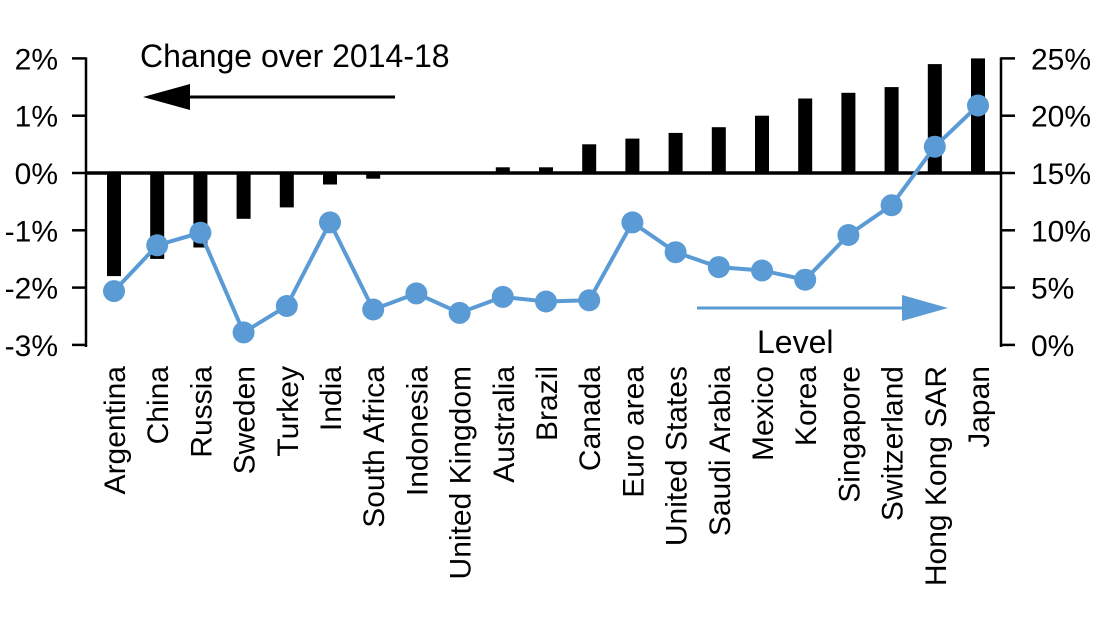  I want to click on right-axis-tick-label: 15%, so click(1061, 174).